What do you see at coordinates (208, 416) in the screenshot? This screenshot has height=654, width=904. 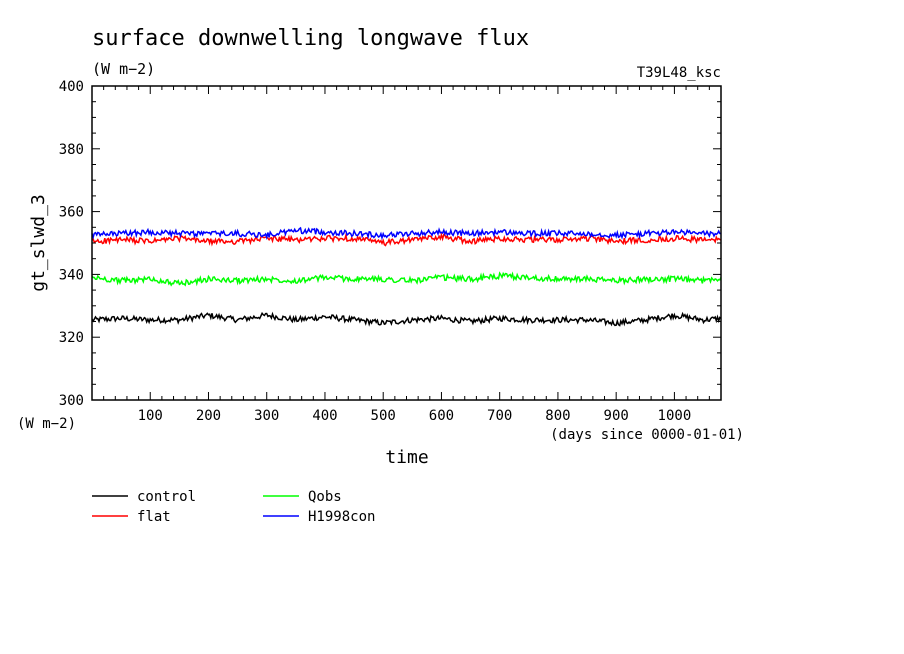 I see `x-tick-label: 200` at bounding box center [208, 416].